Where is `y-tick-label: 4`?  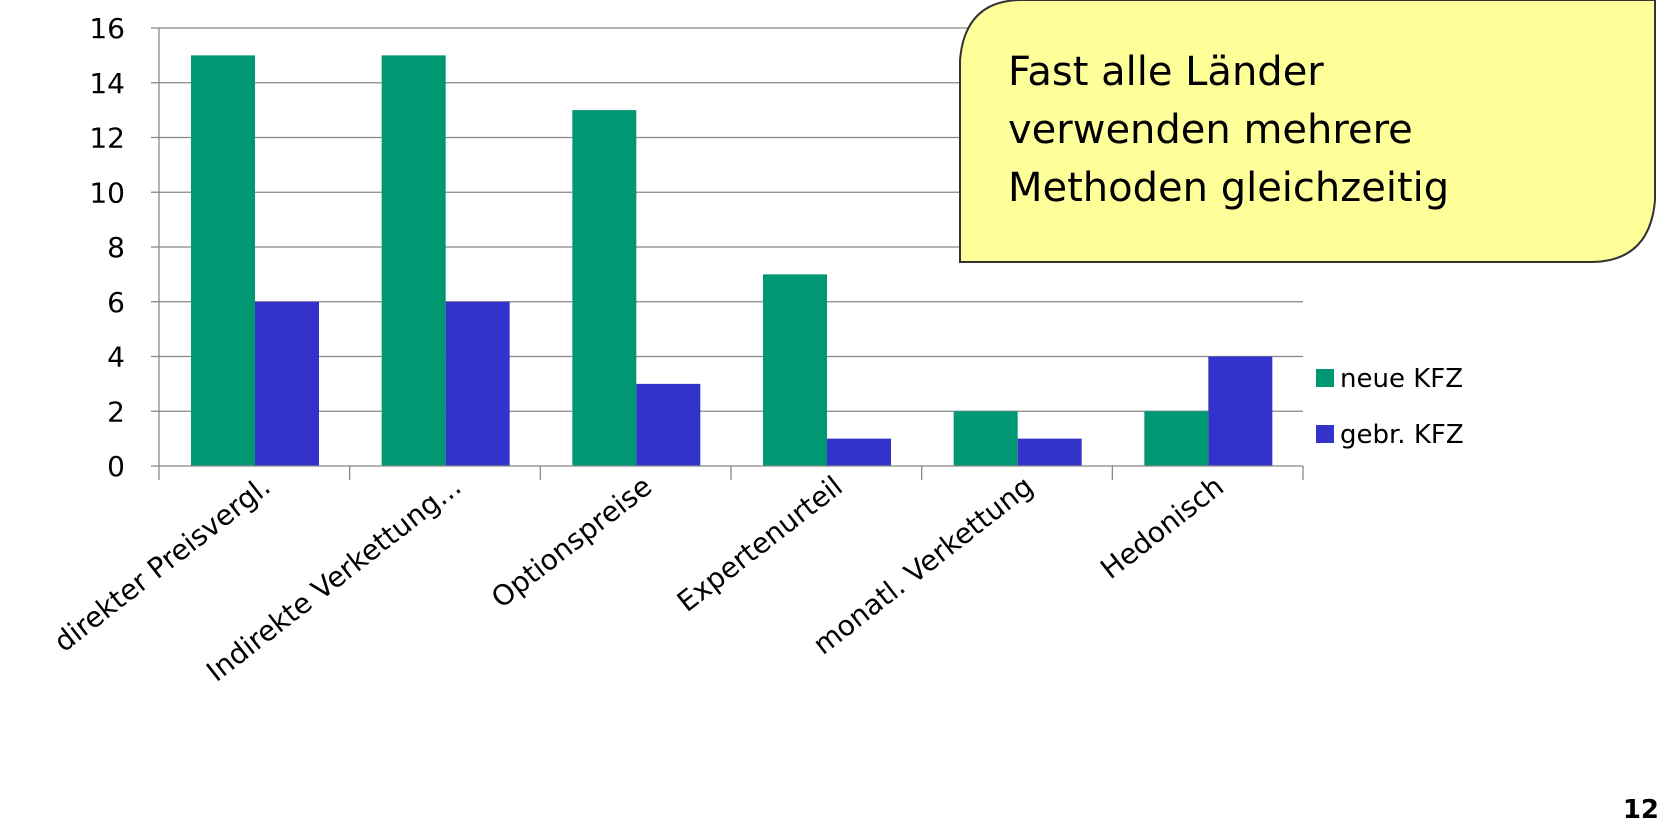 y-tick-label: 4 is located at coordinates (116, 357).